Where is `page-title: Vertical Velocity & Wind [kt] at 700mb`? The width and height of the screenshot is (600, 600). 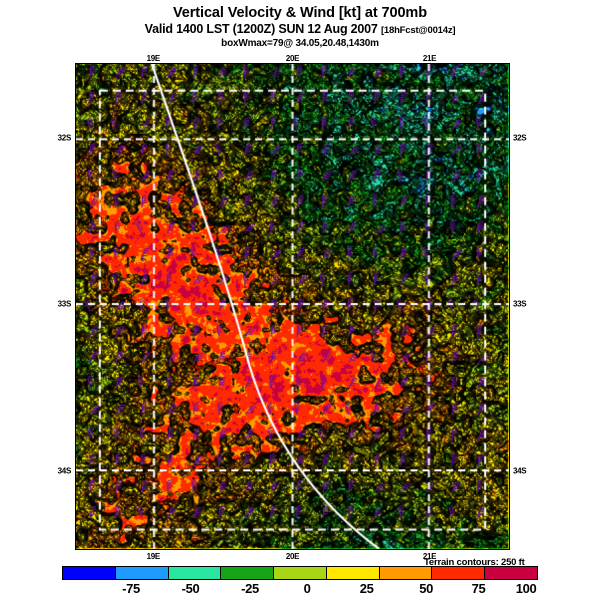 page-title: Vertical Velocity & Wind [kt] at 700mb is located at coordinates (300, 13).